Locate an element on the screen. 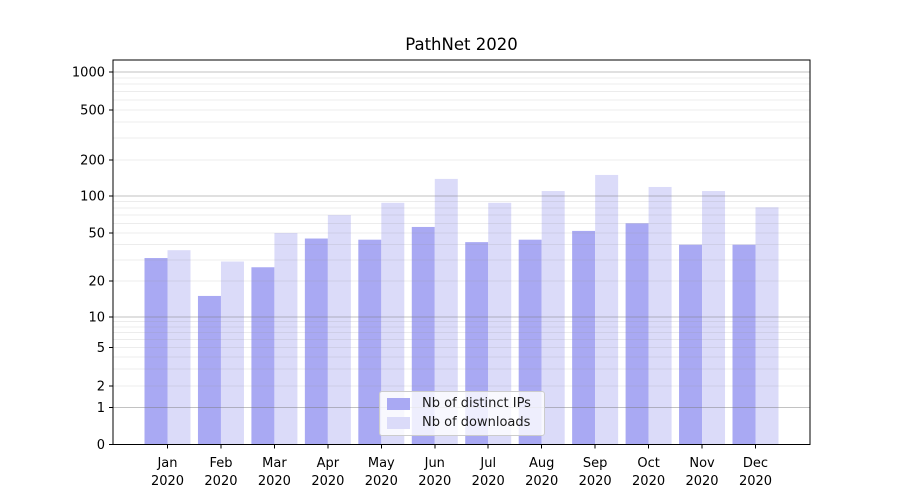 The image size is (900, 500). bar-downloads-dec is located at coordinates (767, 326).